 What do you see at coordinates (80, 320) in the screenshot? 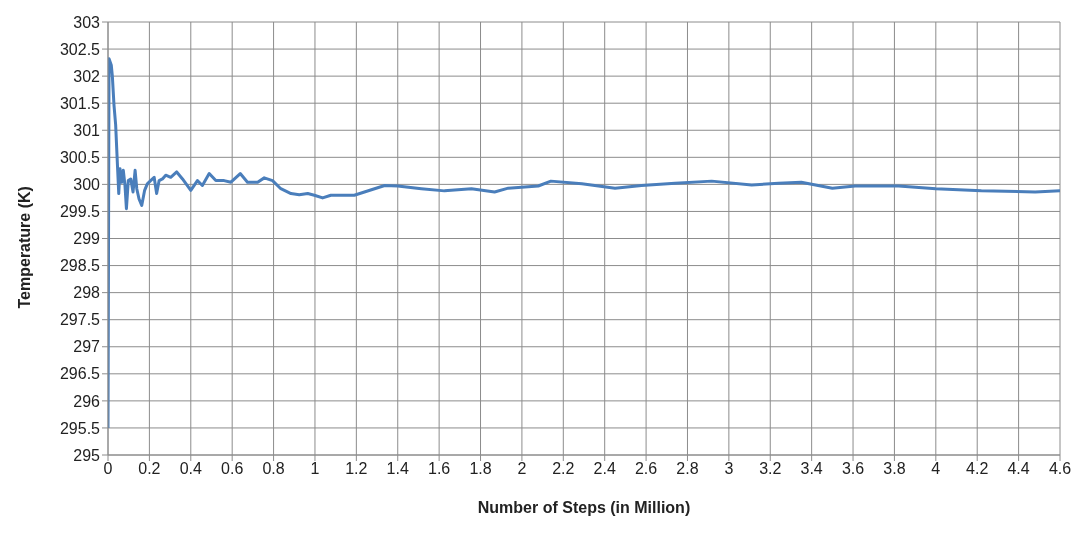
I see `y-tick-label: 297.5` at bounding box center [80, 320].